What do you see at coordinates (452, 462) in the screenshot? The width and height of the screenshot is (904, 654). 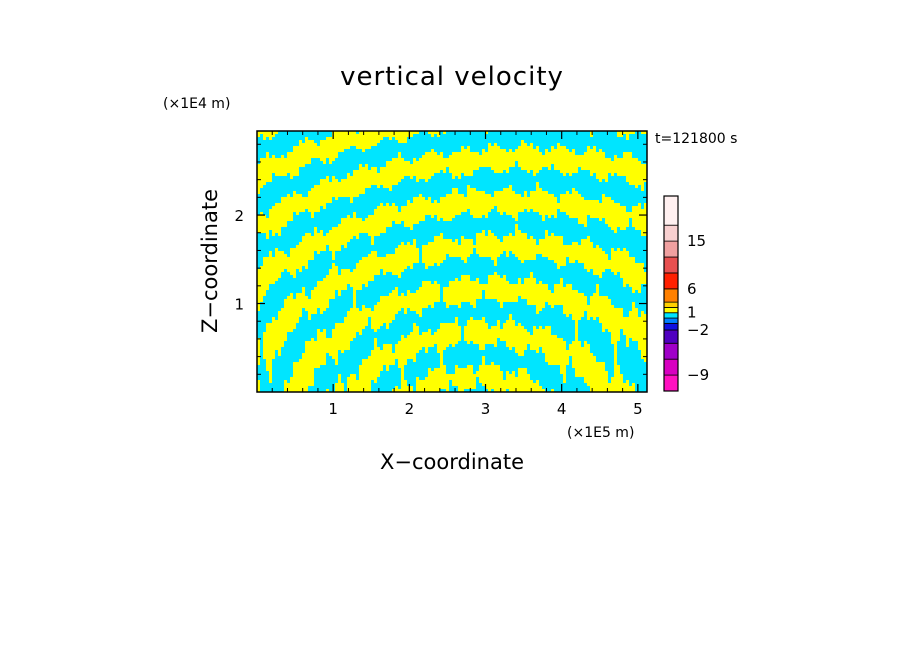 I see `x-axis-title: X−coordinate` at bounding box center [452, 462].